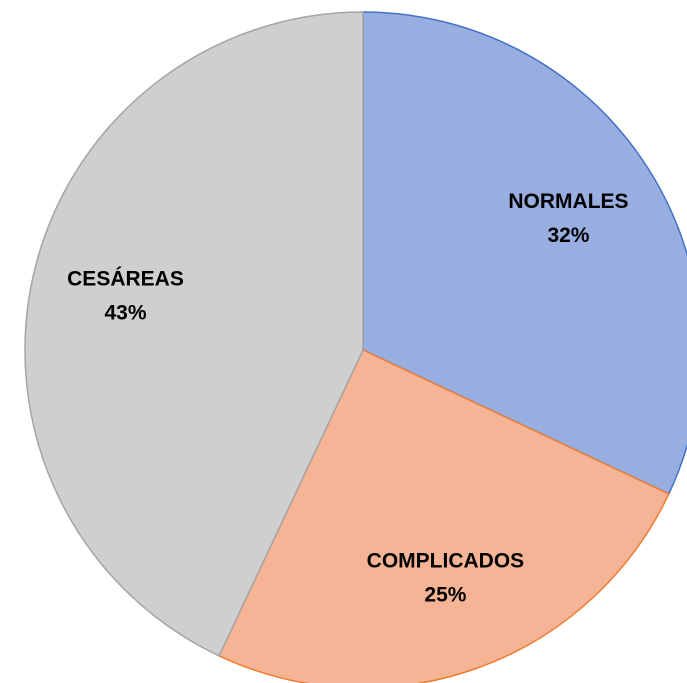 The height and width of the screenshot is (683, 687). What do you see at coordinates (568, 235) in the screenshot?
I see `slice-value-label: 32%` at bounding box center [568, 235].